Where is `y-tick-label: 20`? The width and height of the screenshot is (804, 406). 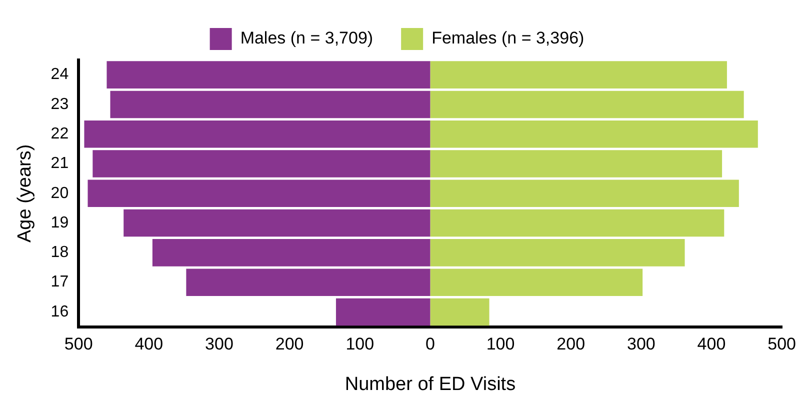 y-tick-label: 20 is located at coordinates (59, 193).